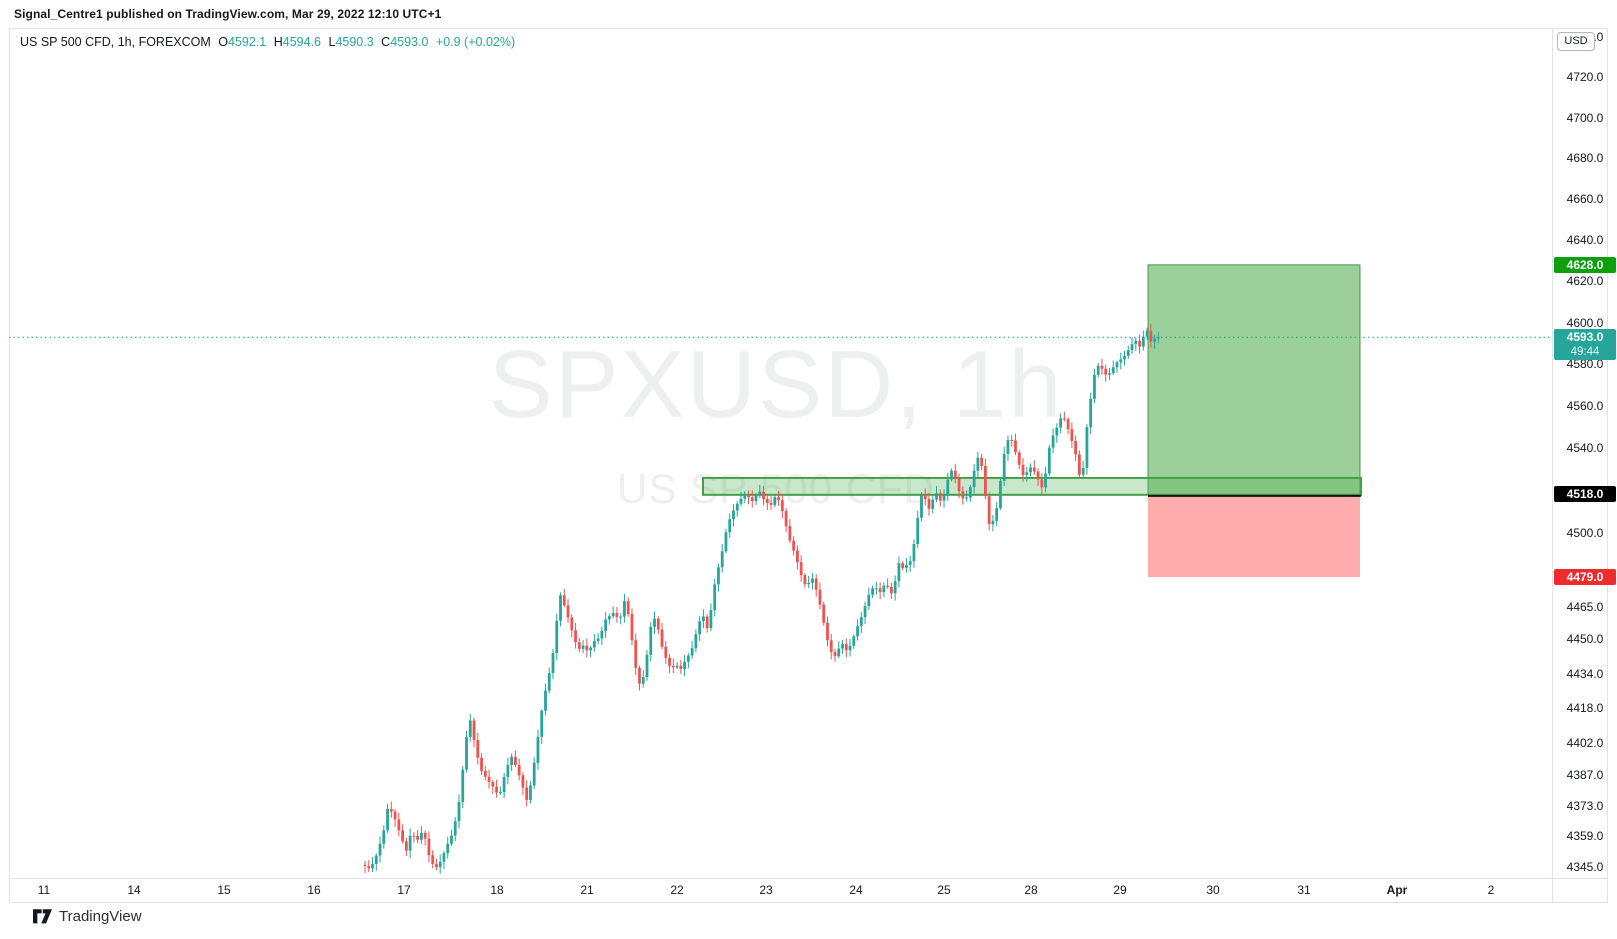 This screenshot has width=1617, height=939. What do you see at coordinates (87, 916) in the screenshot?
I see `tradingview-logo: TradingView` at bounding box center [87, 916].